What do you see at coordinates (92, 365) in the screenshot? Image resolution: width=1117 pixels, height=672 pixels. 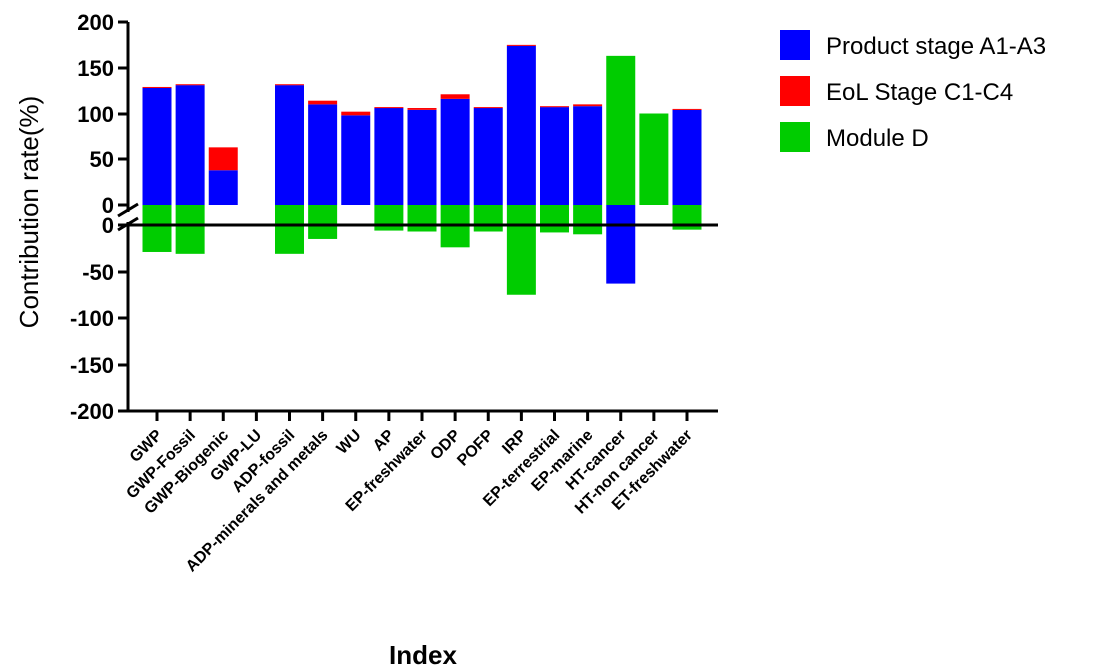 I see `y-tick-label: -150` at bounding box center [92, 365].